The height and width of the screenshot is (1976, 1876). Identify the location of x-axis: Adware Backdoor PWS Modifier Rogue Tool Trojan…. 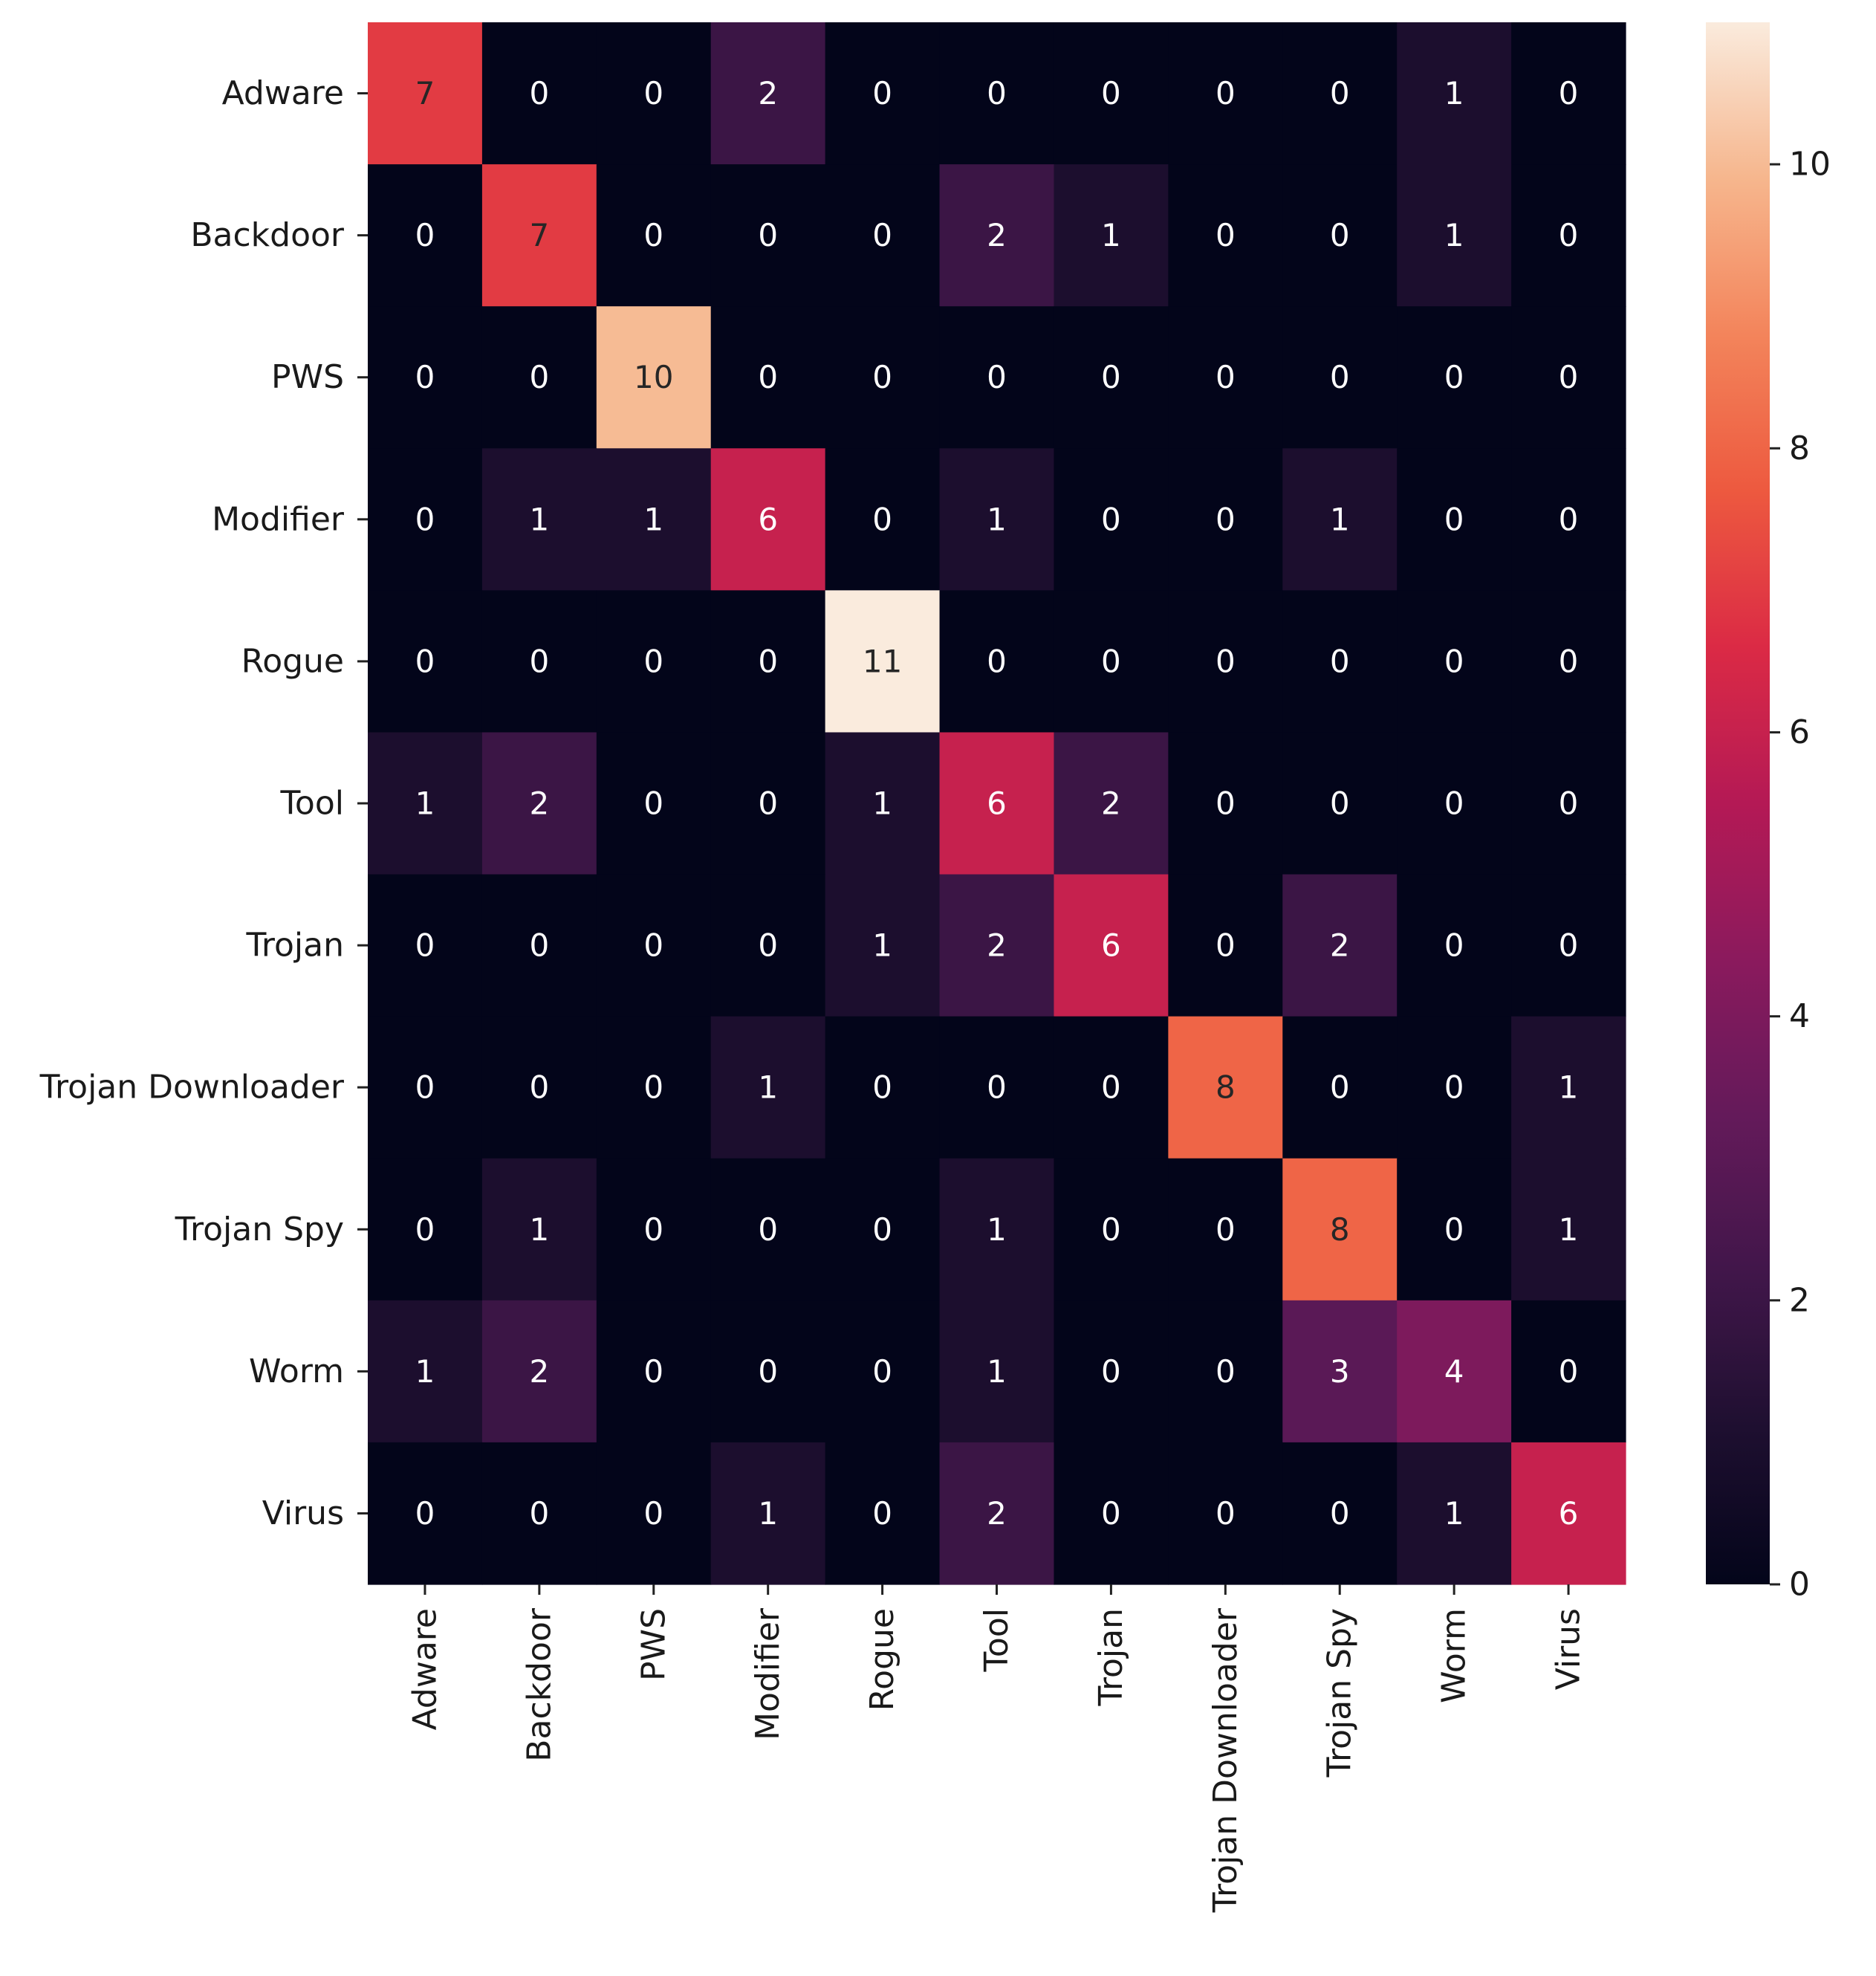
(997, 1748).